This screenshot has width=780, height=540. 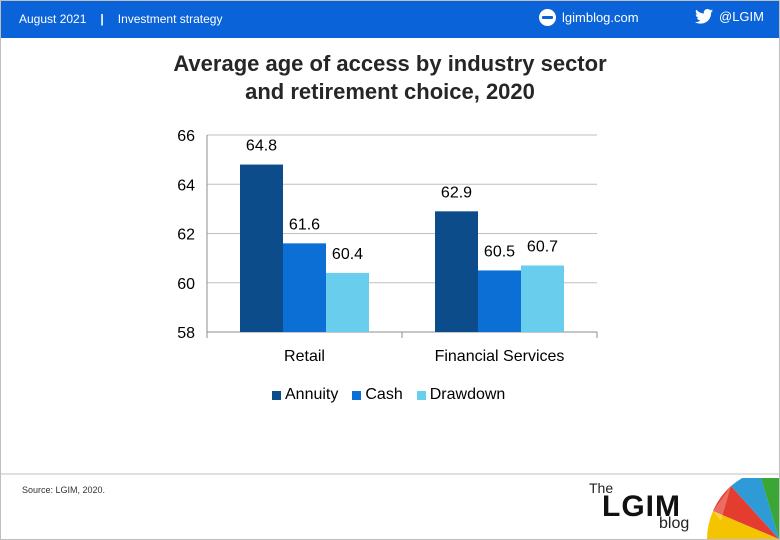 I want to click on header-category: Investment strategy, so click(x=170, y=19).